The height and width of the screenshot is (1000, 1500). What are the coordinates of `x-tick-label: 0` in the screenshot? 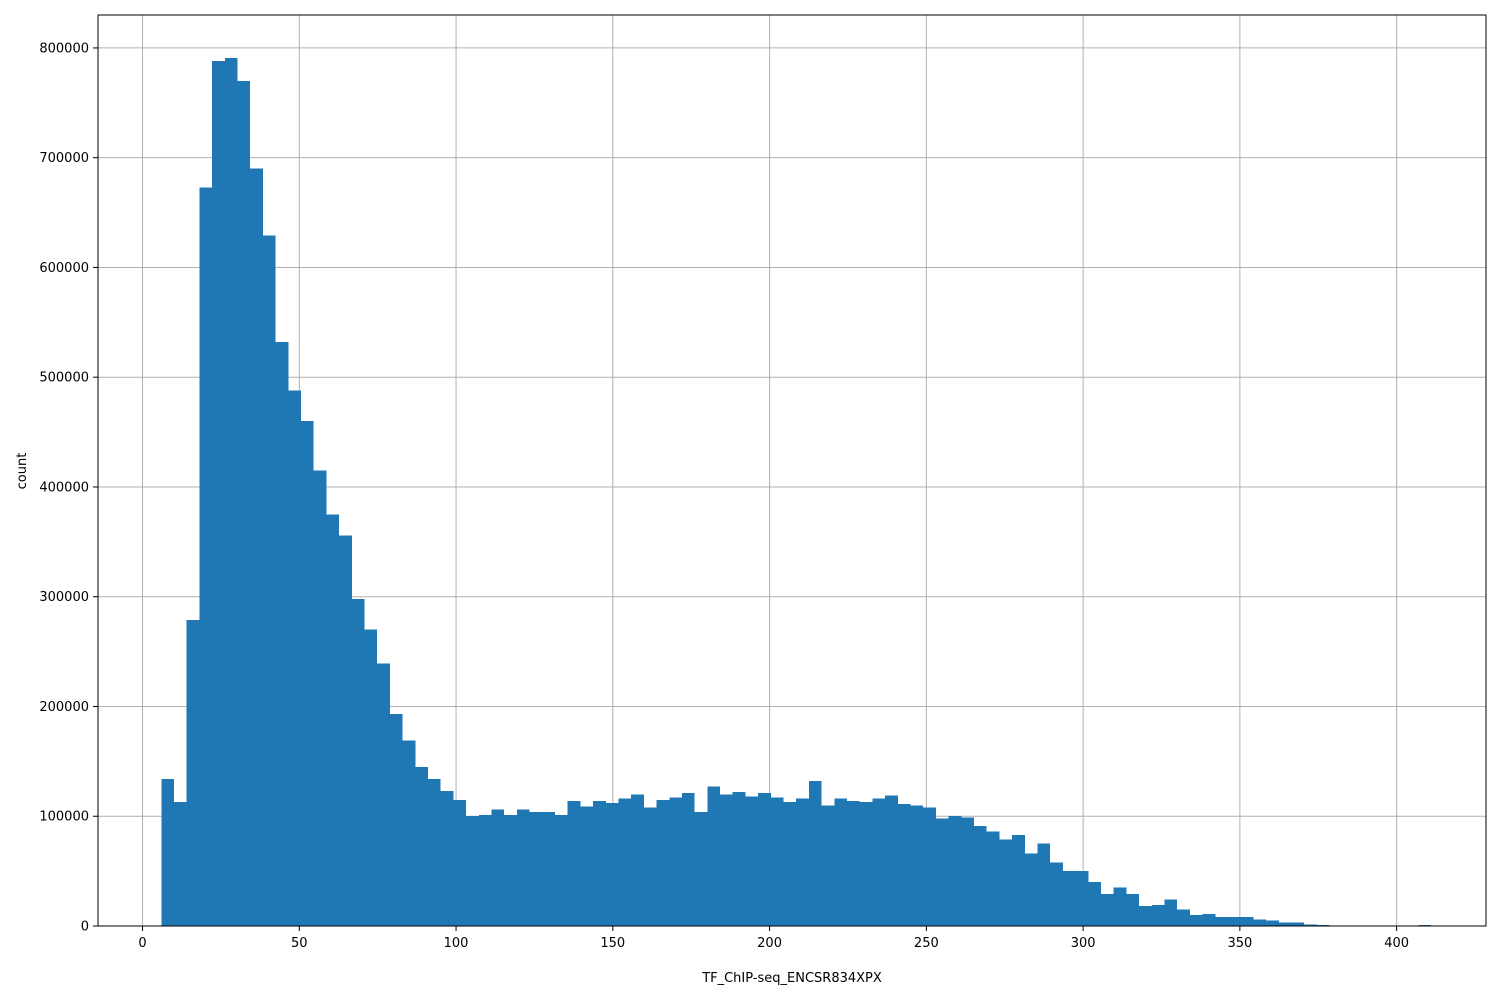 It's located at (142, 943).